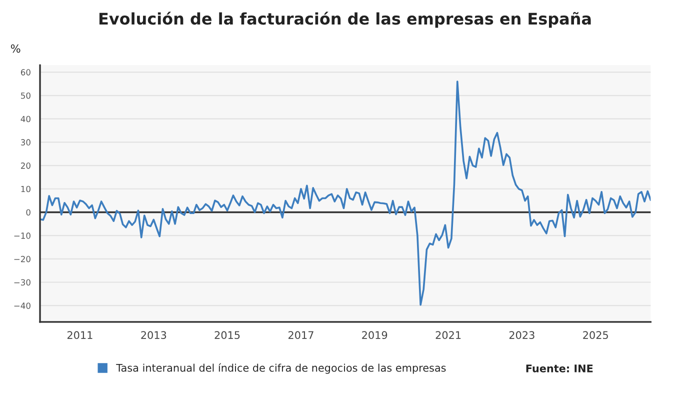 Image resolution: width=690 pixels, height=395 pixels. I want to click on y-tick-label: 30, so click(25, 142).